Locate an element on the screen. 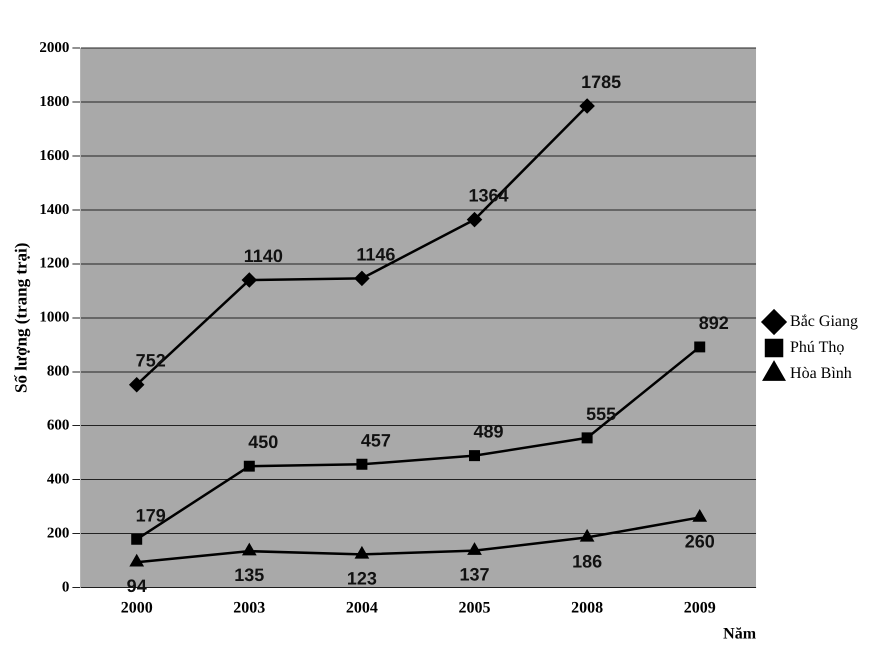  x-tick-label: 2003 is located at coordinates (249, 607).